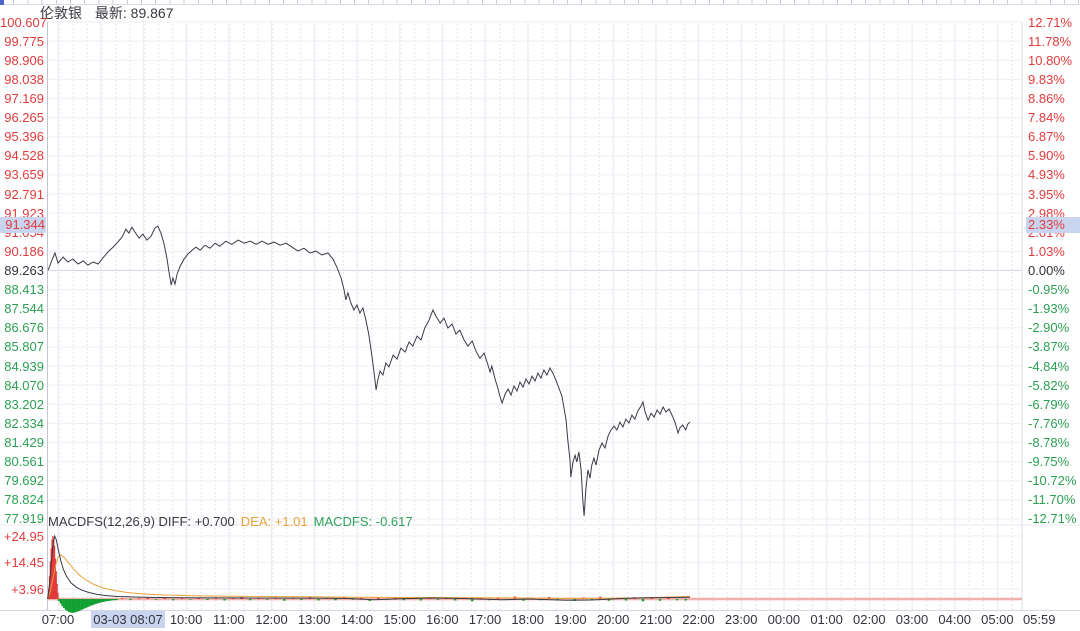 The image size is (1080, 631). I want to click on percent-axis-label: -8.78%, so click(1049, 443).